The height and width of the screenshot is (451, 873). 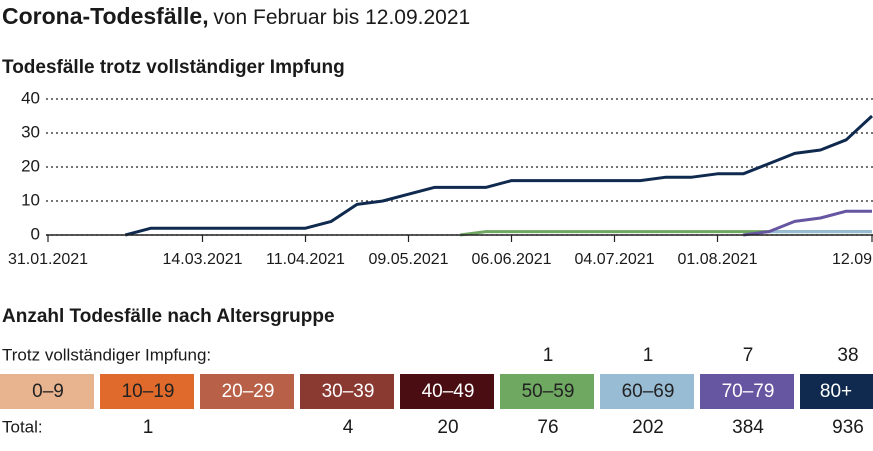 What do you see at coordinates (511, 259) in the screenshot?
I see `x-tick-label: 06.06.2021` at bounding box center [511, 259].